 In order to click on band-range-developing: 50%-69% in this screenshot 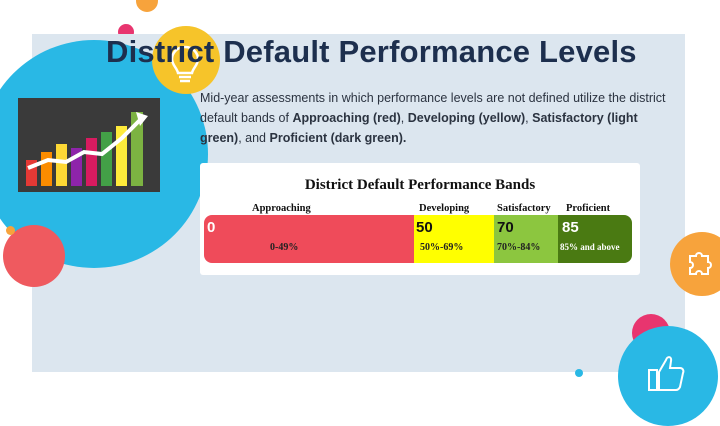, I will do `click(442, 247)`.